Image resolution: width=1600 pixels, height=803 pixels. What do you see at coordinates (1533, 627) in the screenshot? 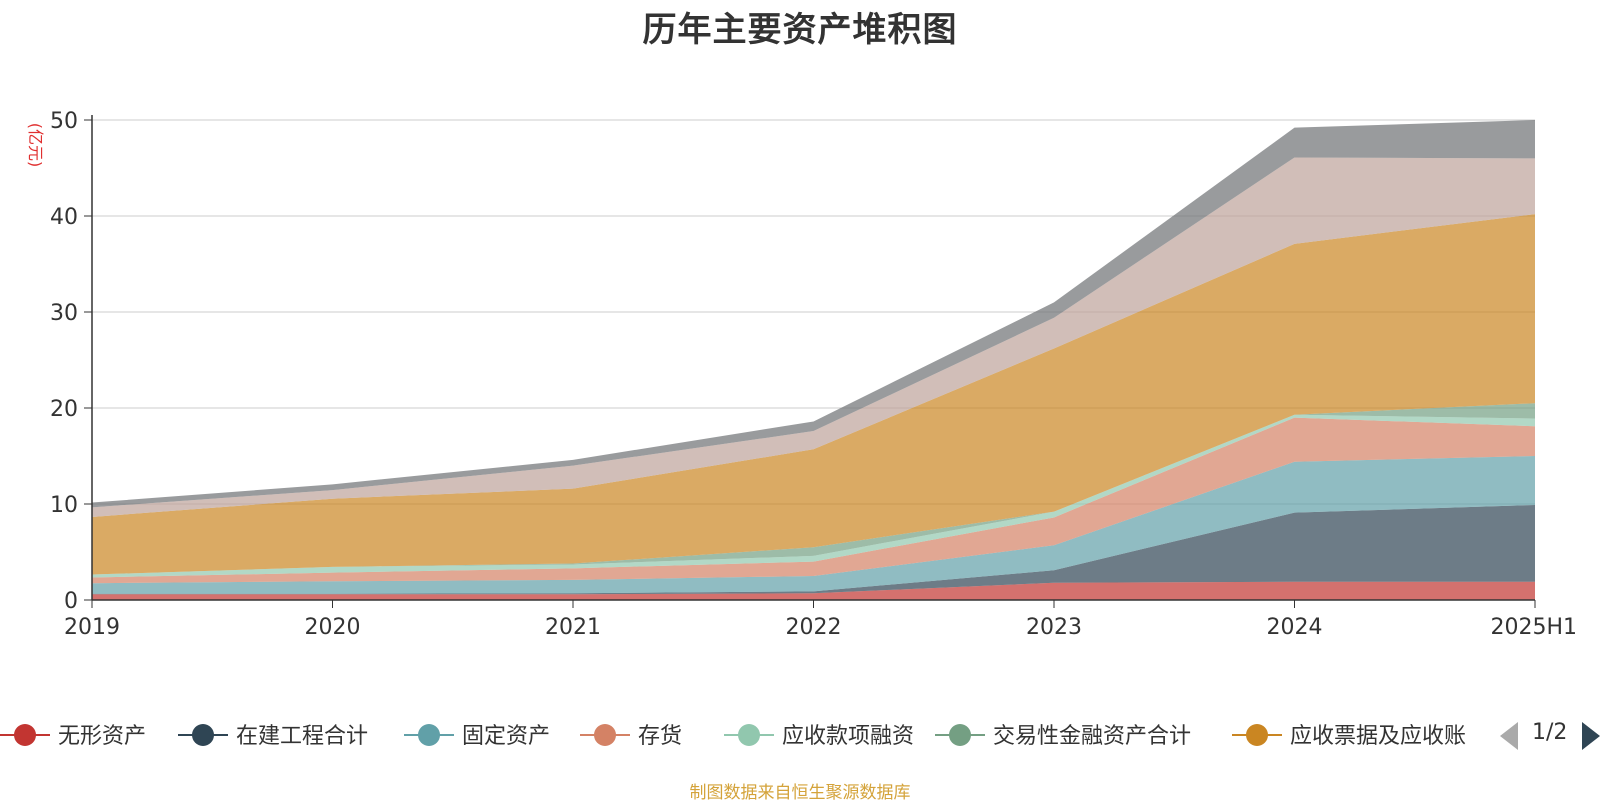
I see `x-tick-label: 2025H1` at bounding box center [1533, 627].